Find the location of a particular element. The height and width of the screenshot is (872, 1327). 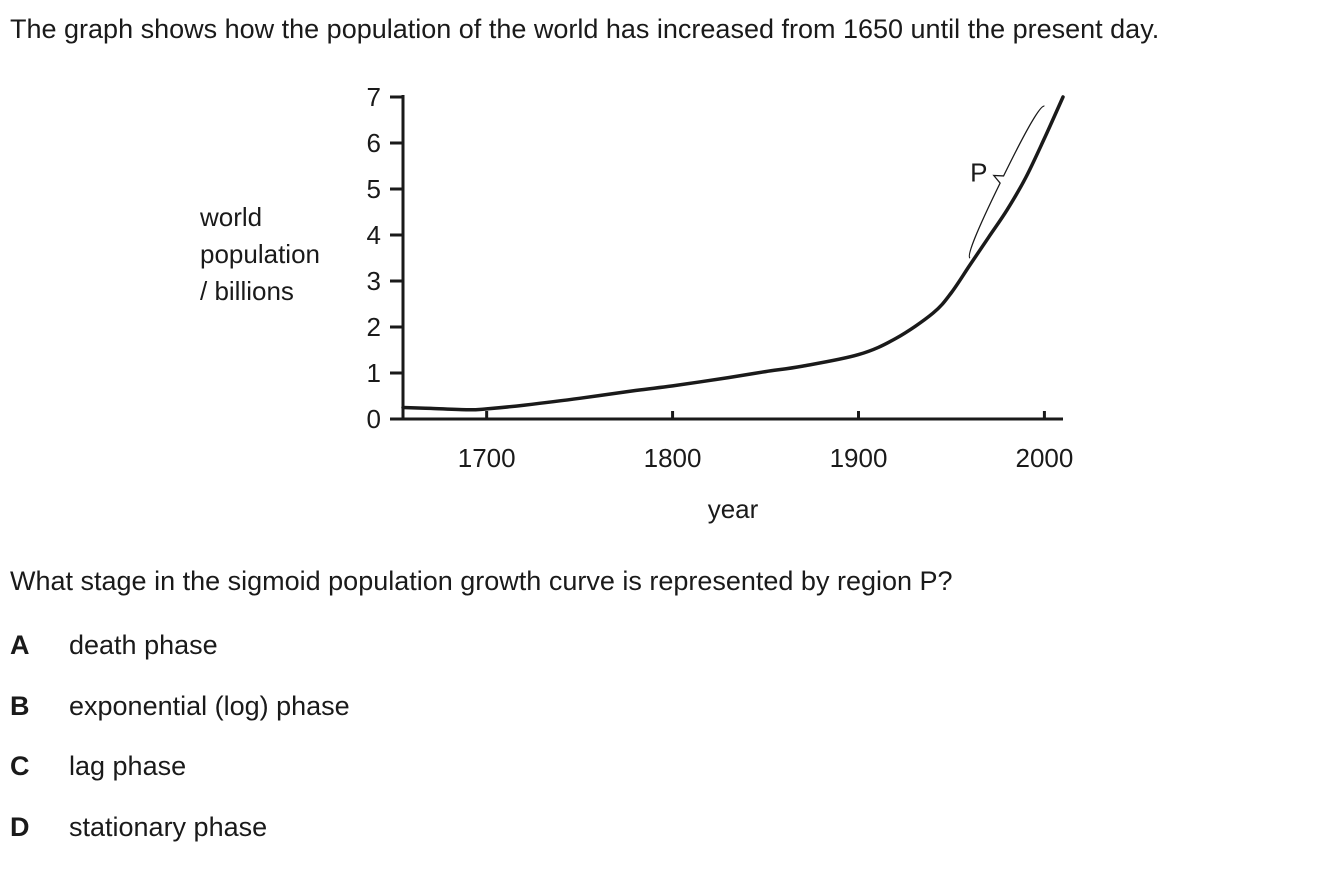

y-axis-label: world population / billions is located at coordinates (260, 254).